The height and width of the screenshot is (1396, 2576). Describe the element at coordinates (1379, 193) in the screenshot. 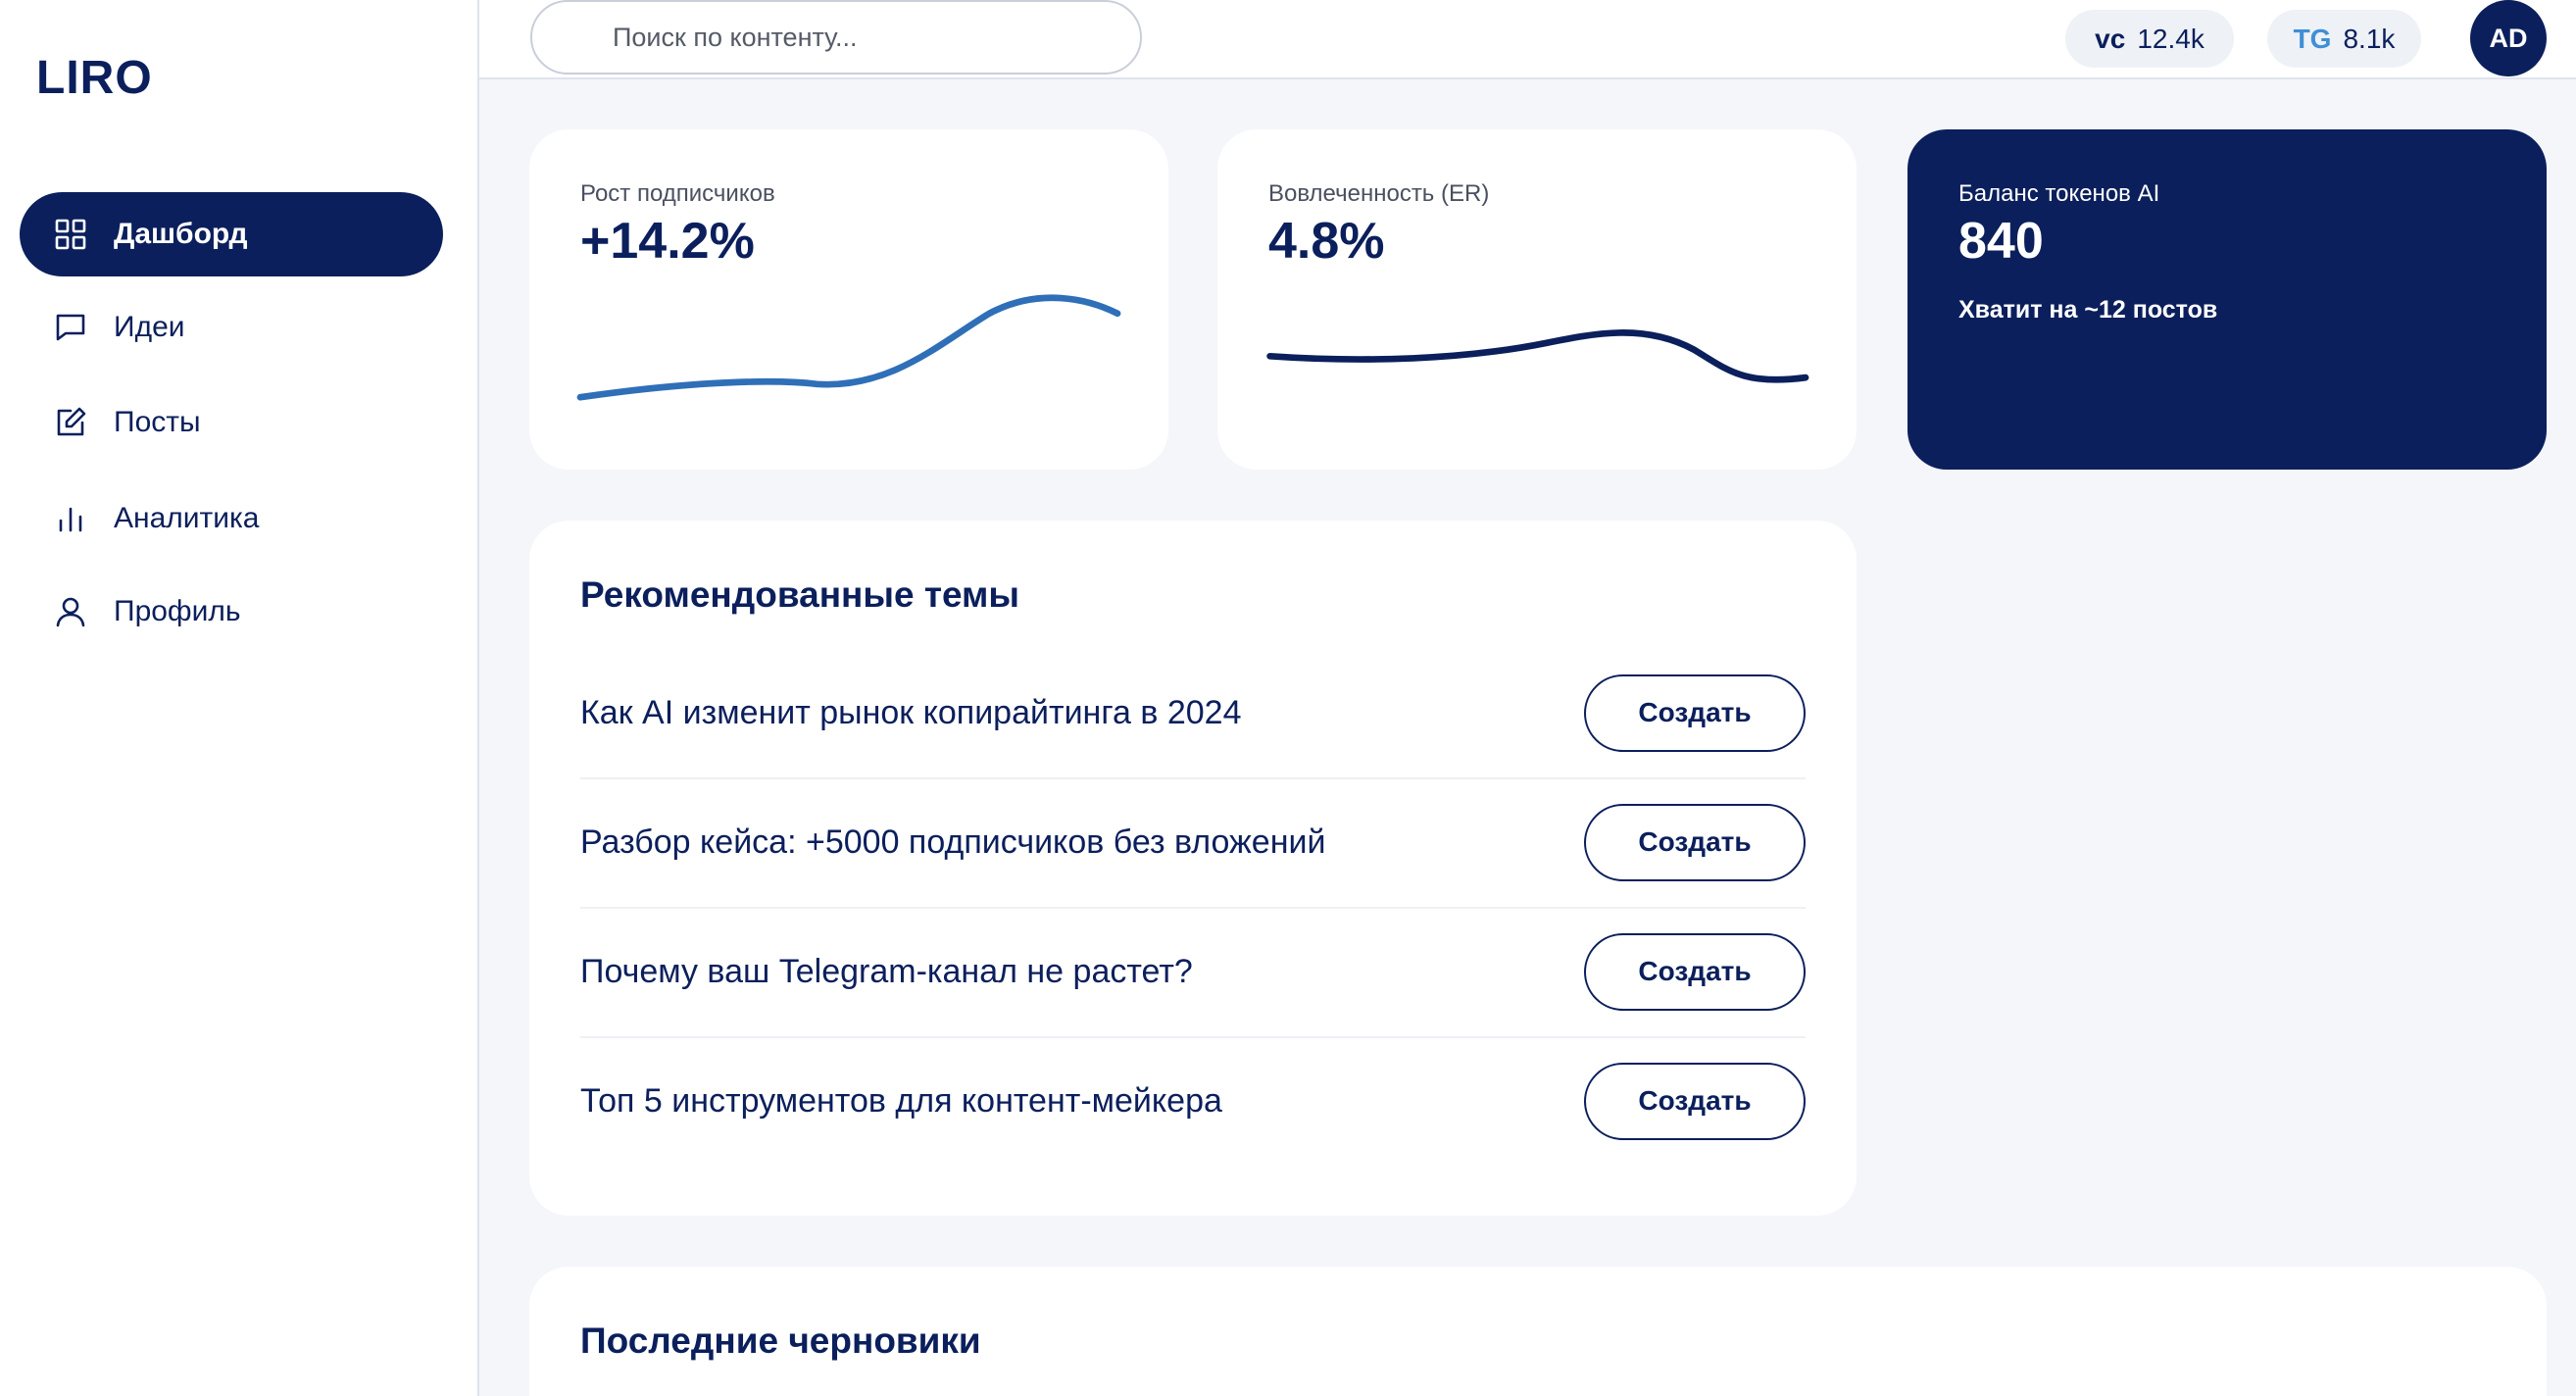

I see `stat-label: Вовлеченность (ER)` at that location.